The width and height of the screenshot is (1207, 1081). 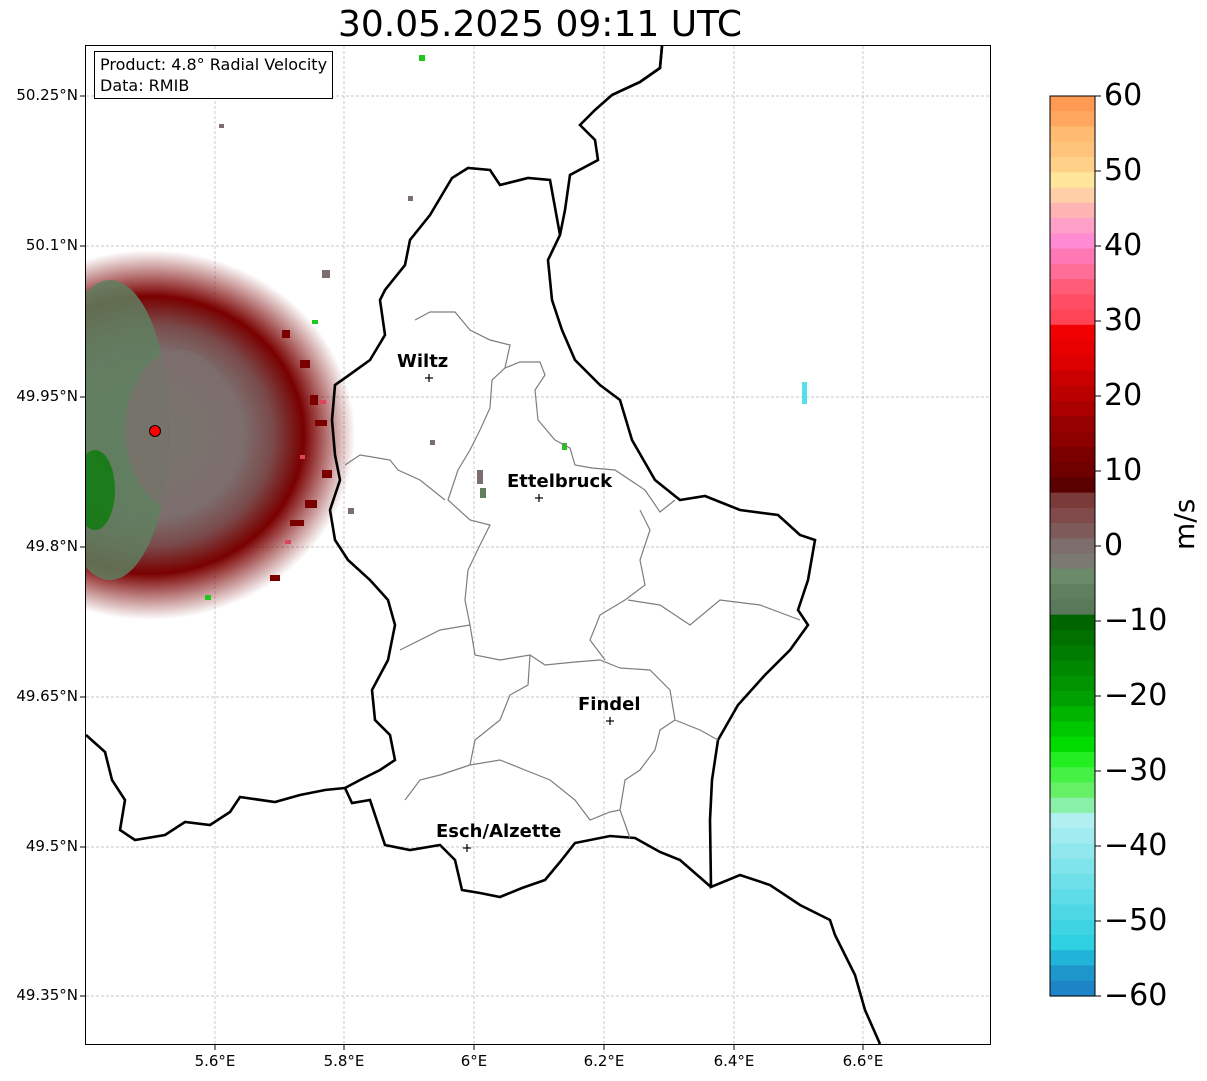 I want to click on city-label-findel: Findel, so click(x=609, y=704).